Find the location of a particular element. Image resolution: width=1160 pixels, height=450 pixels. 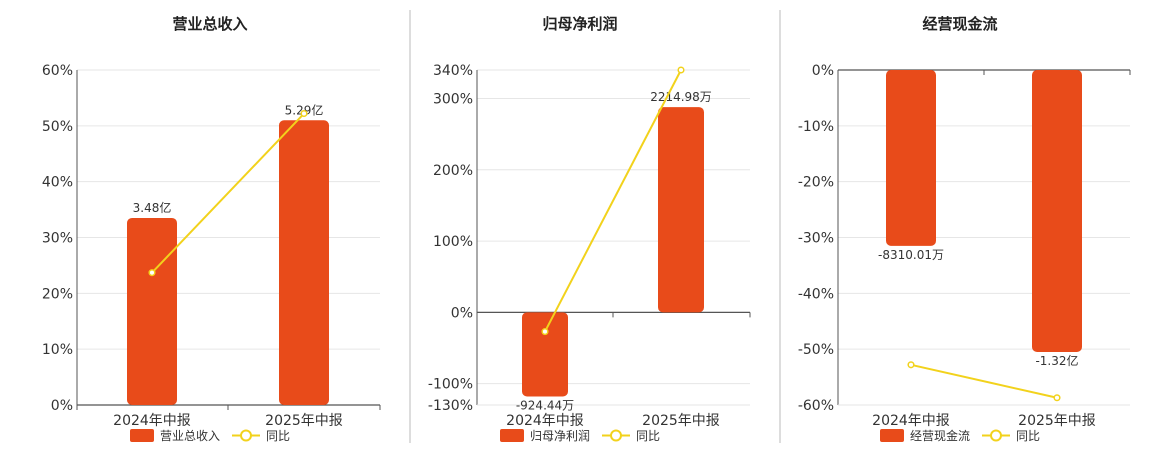

bar-data-label: 5.29亿 is located at coordinates (304, 109).